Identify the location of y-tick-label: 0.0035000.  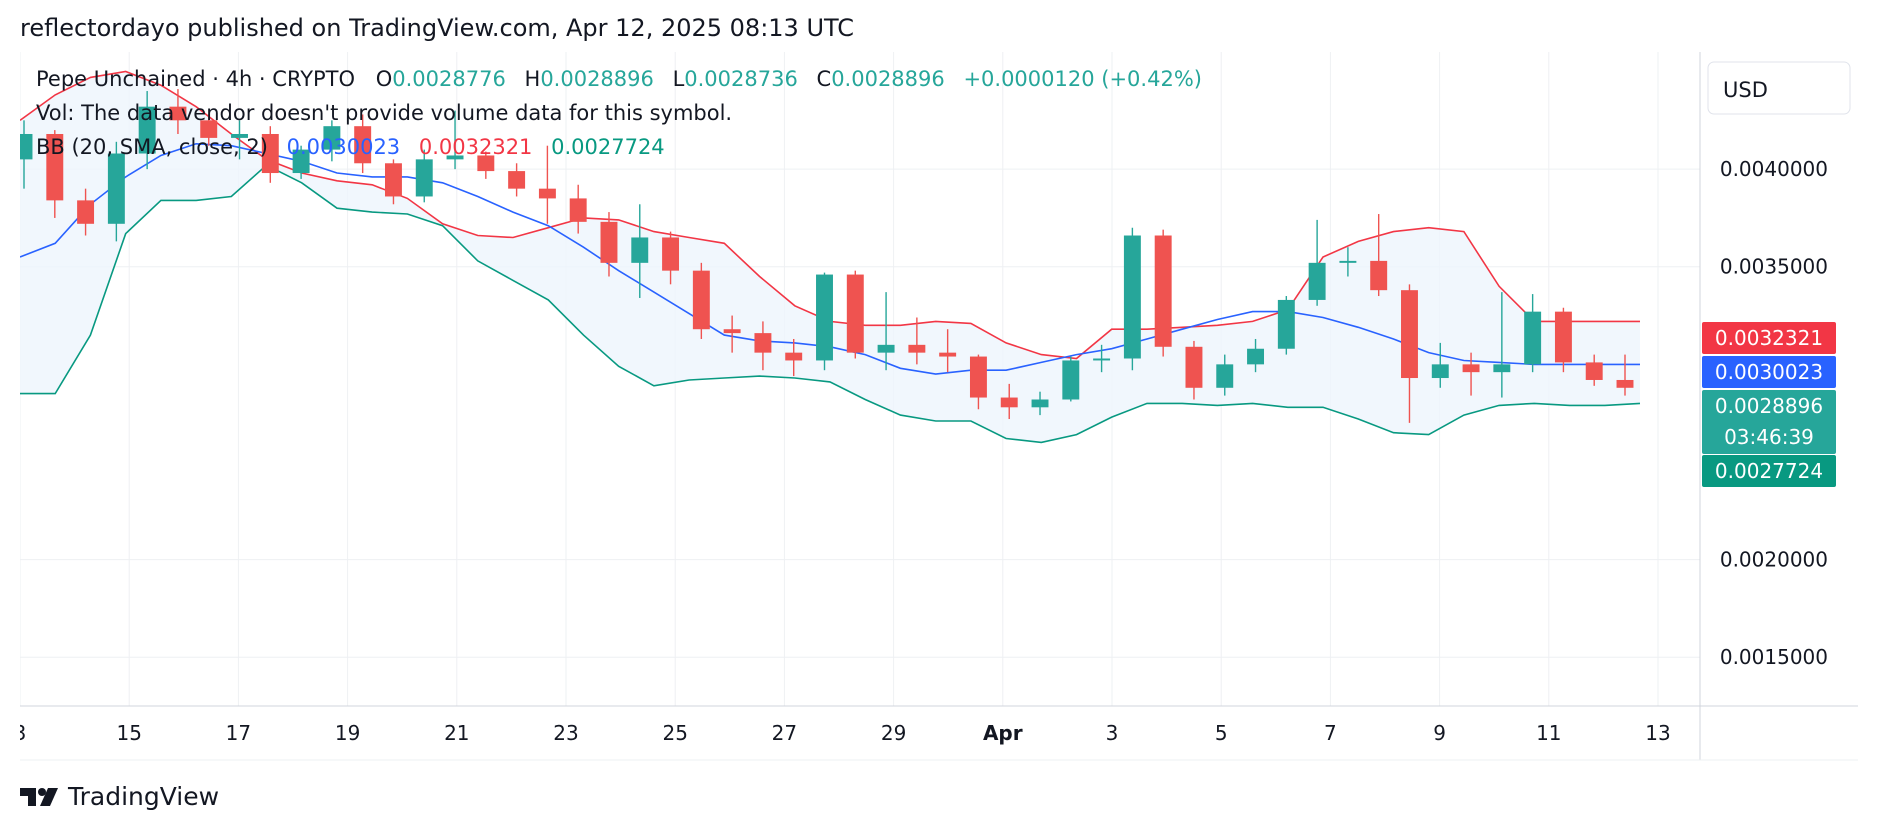
(1774, 267).